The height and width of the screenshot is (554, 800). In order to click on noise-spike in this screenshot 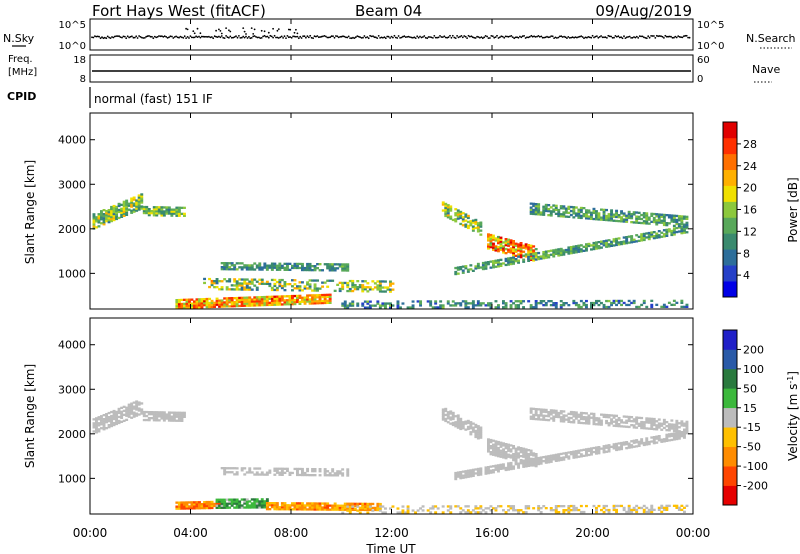, I will do `click(264, 31)`.